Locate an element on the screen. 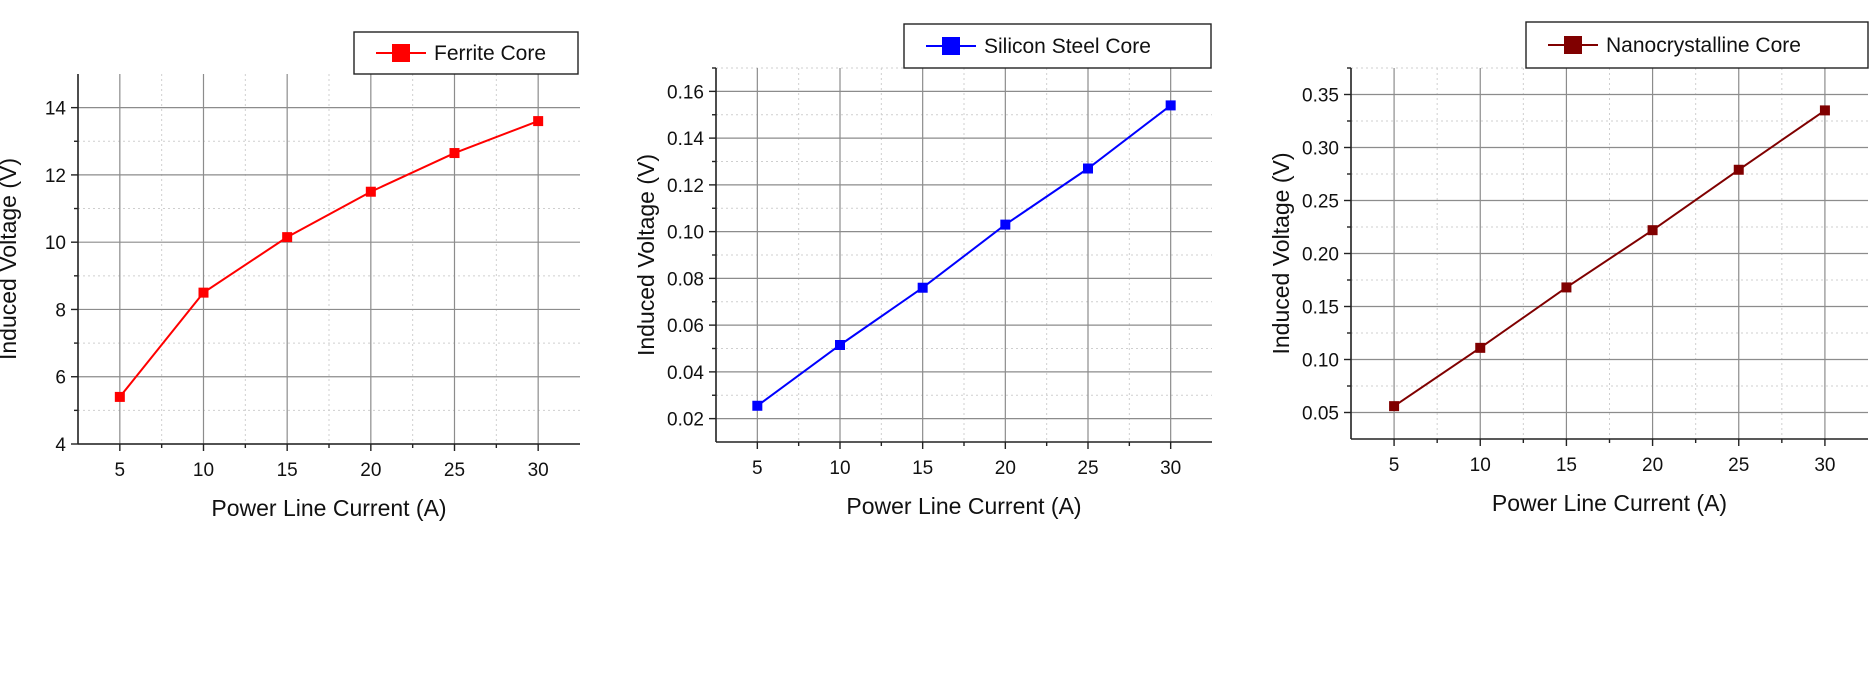 The height and width of the screenshot is (675, 1875). chart-3-y-tick-label: 0.30 is located at coordinates (1320, 149).